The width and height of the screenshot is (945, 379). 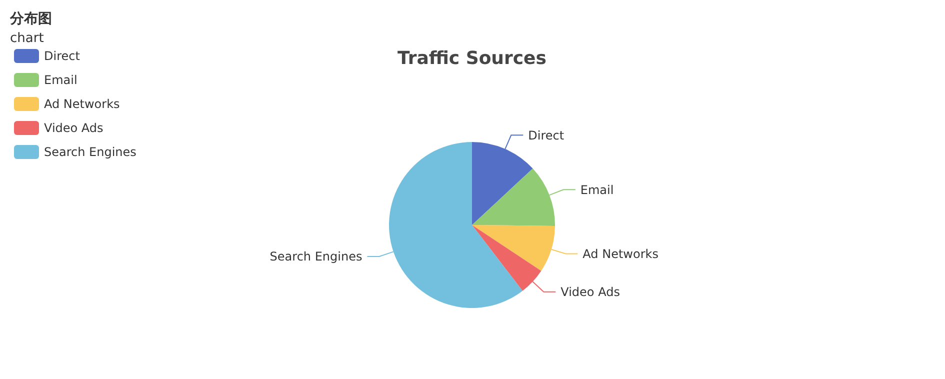 What do you see at coordinates (82, 104) in the screenshot?
I see `legend-label: Ad Networks` at bounding box center [82, 104].